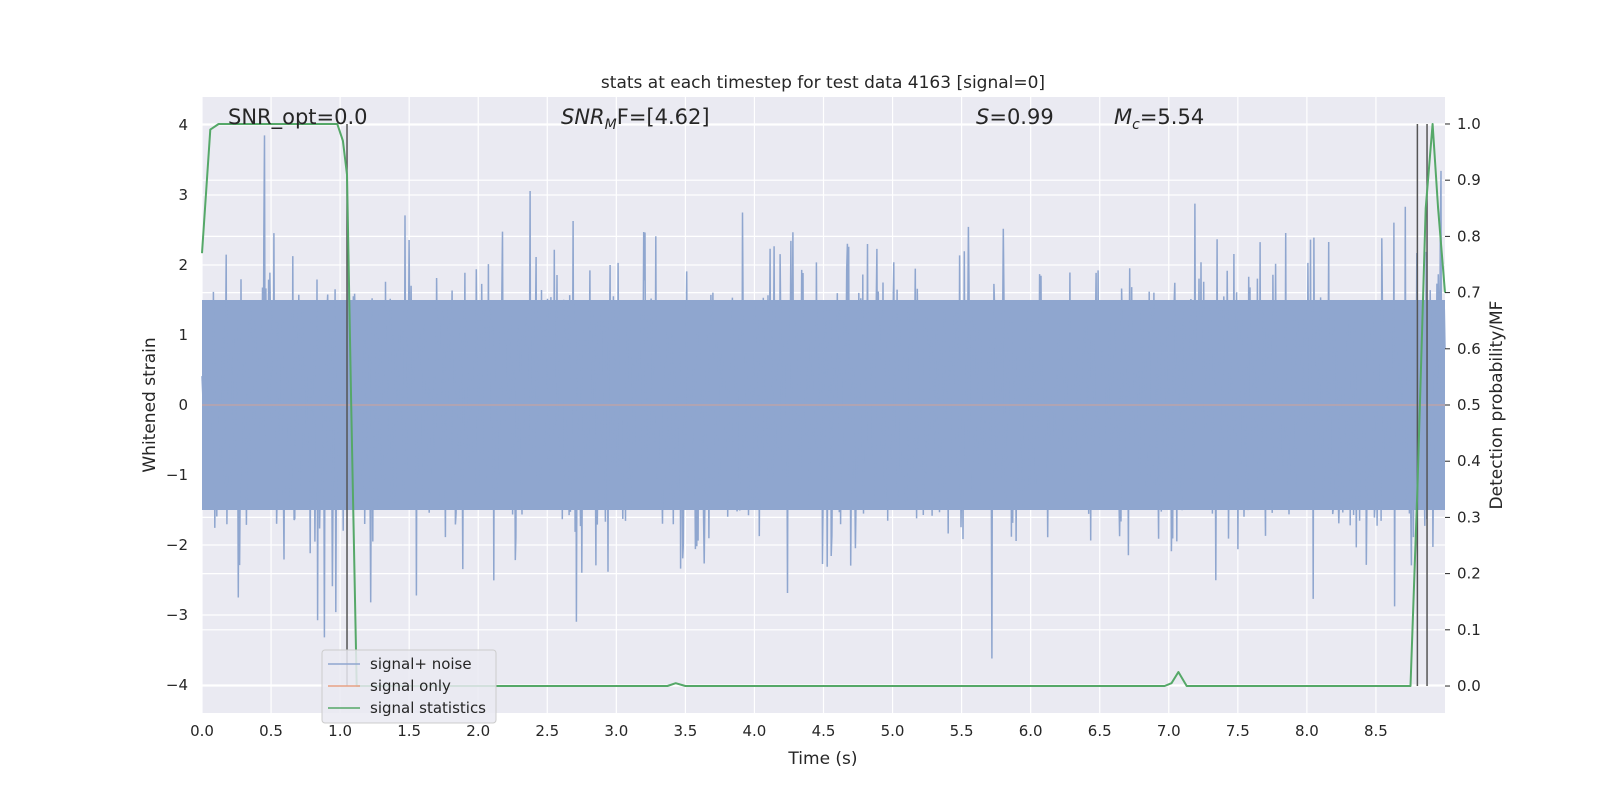 This screenshot has width=1600, height=800. What do you see at coordinates (1100, 731) in the screenshot?
I see `x-tick-label: 6.5` at bounding box center [1100, 731].